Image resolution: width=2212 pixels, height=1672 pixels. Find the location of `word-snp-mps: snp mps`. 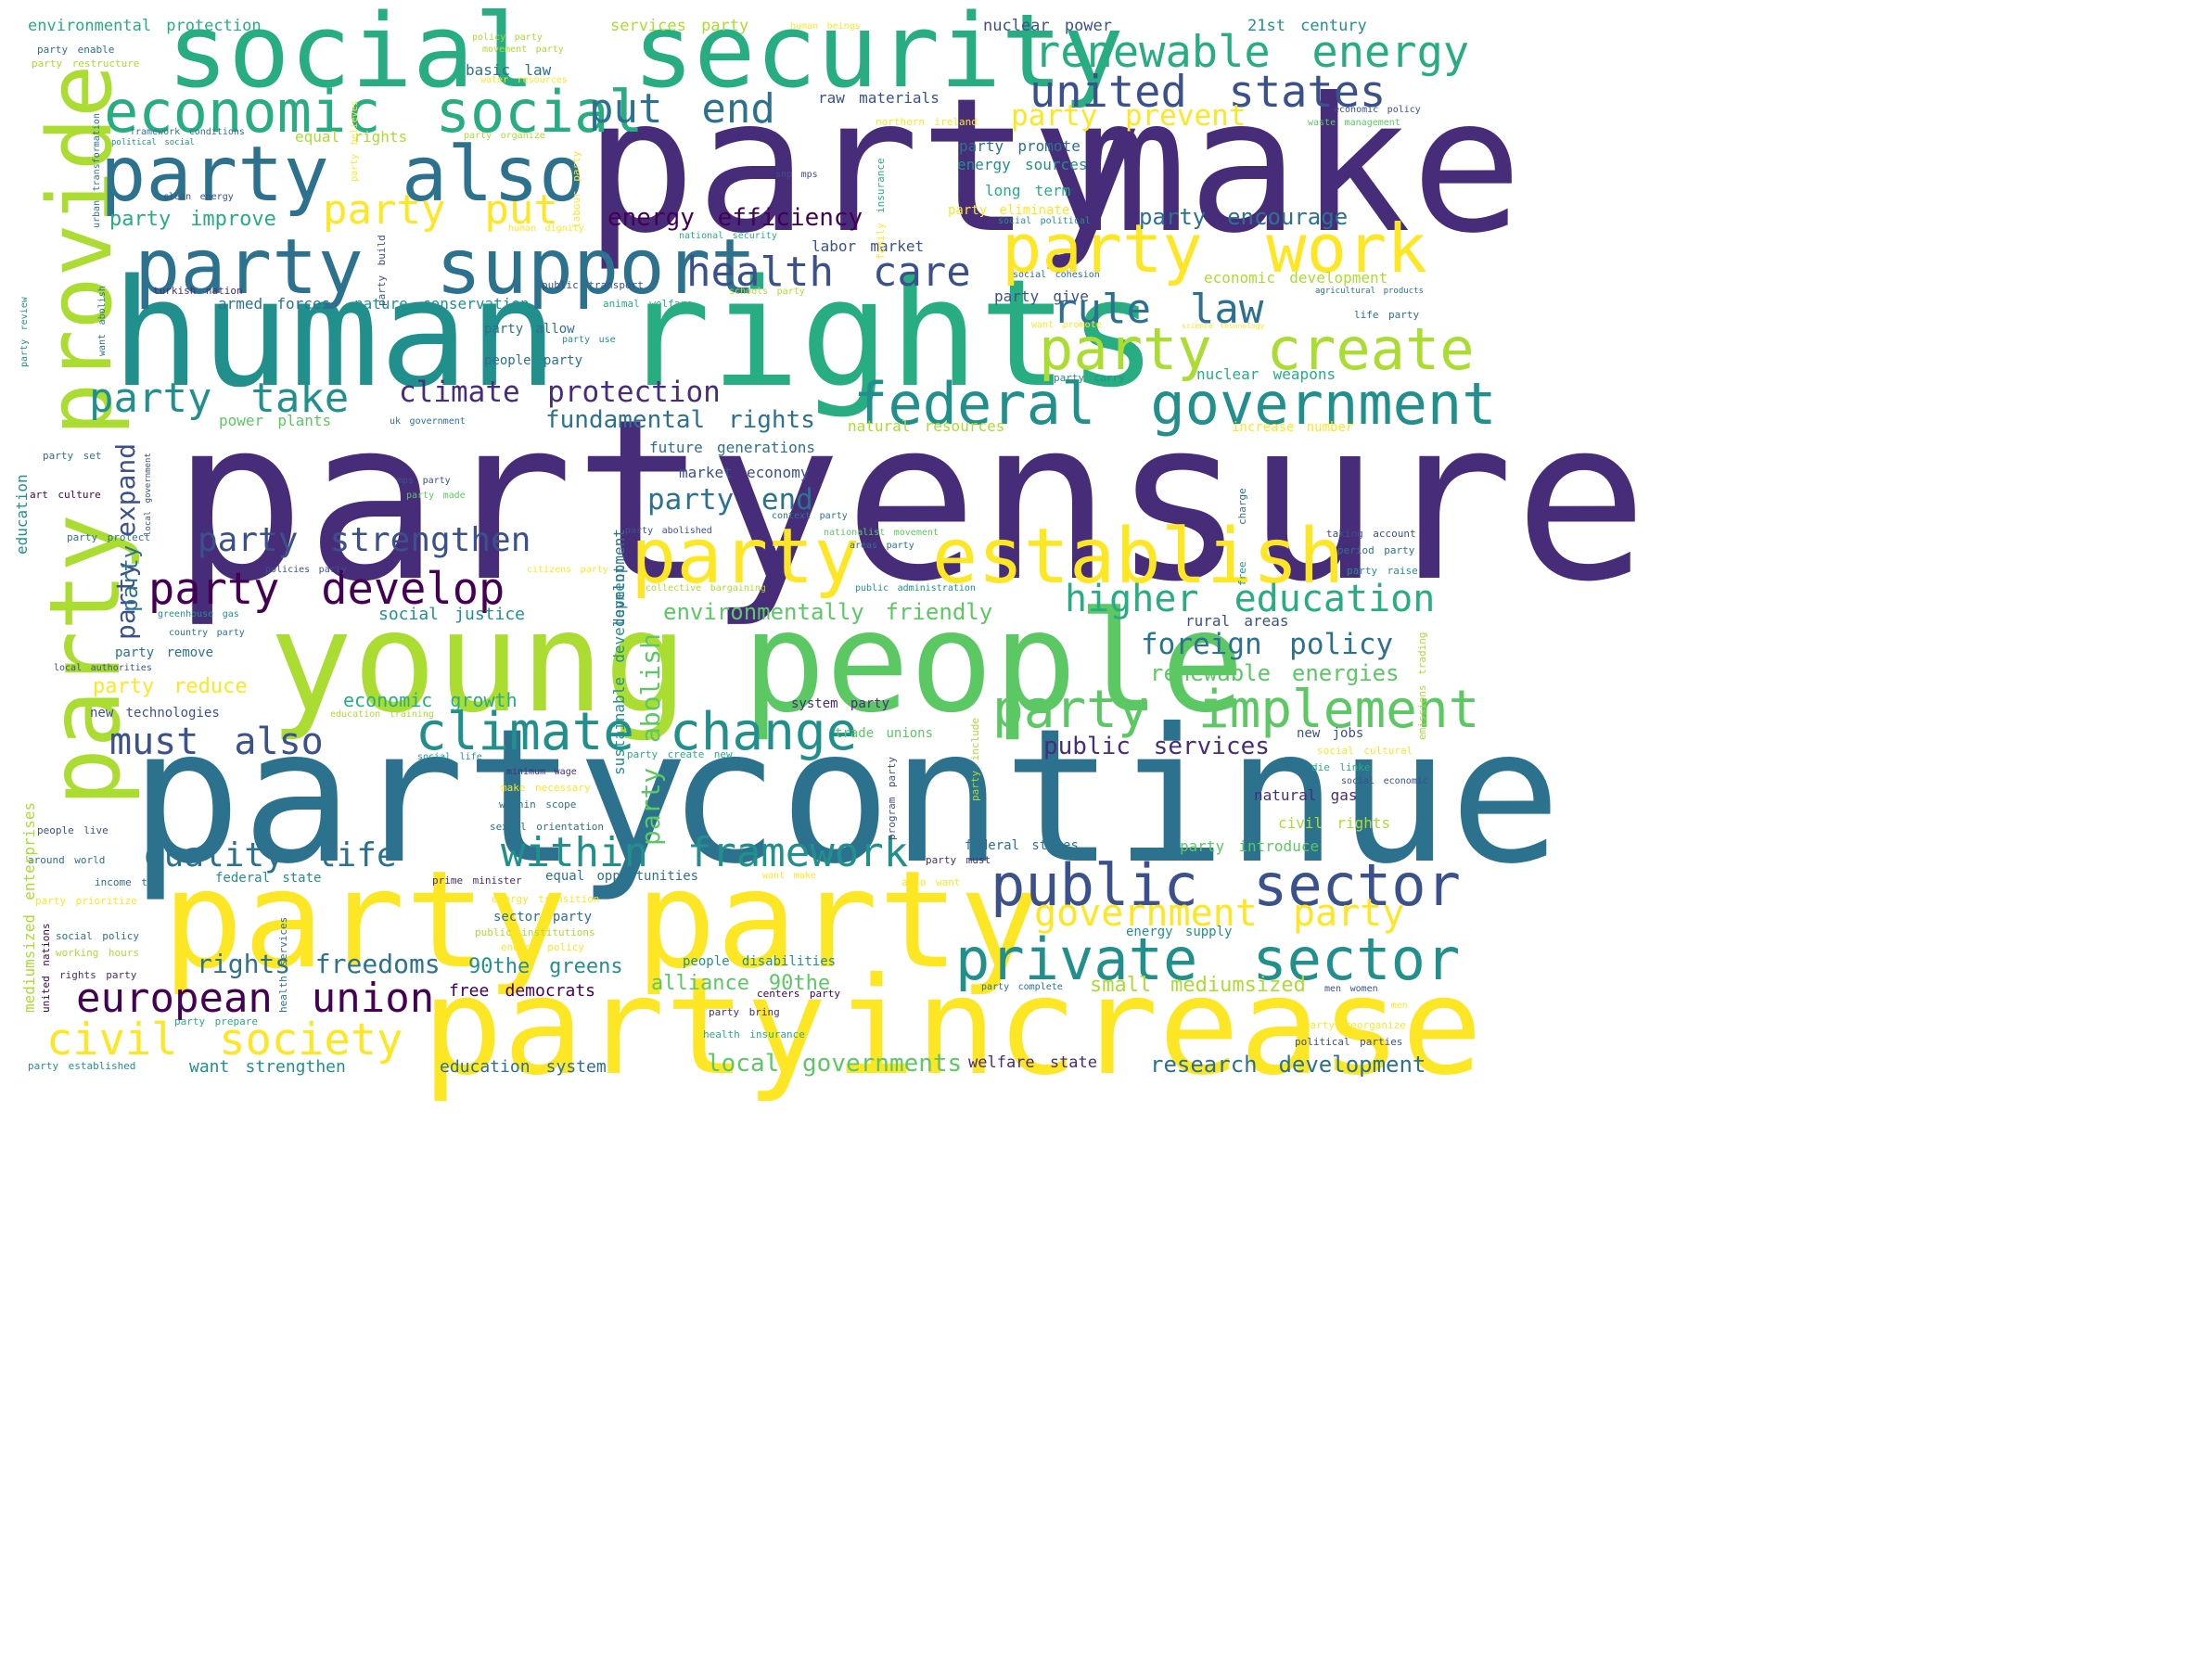

word-snp-mps: snp mps is located at coordinates (796, 175).